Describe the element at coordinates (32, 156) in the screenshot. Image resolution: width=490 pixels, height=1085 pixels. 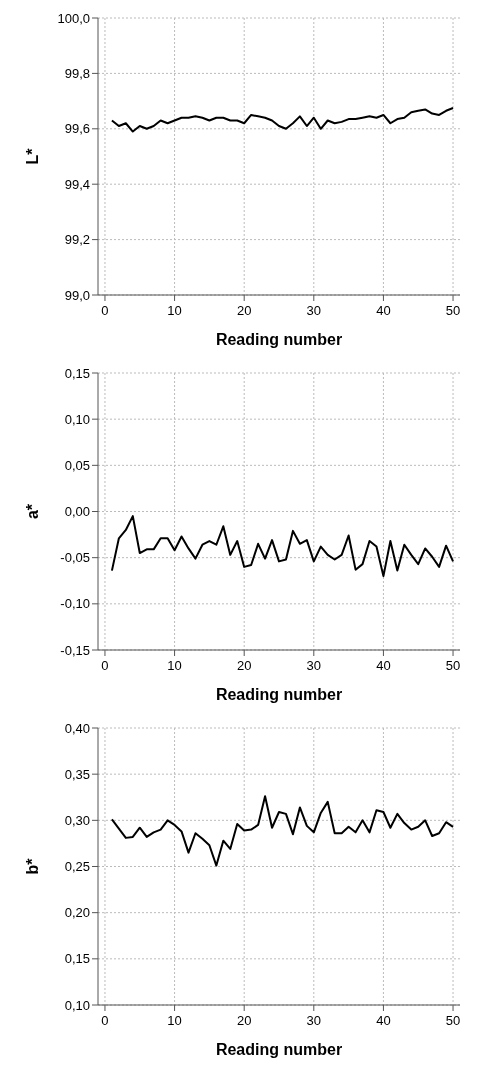
I see `y-axis-title: L*` at that location.